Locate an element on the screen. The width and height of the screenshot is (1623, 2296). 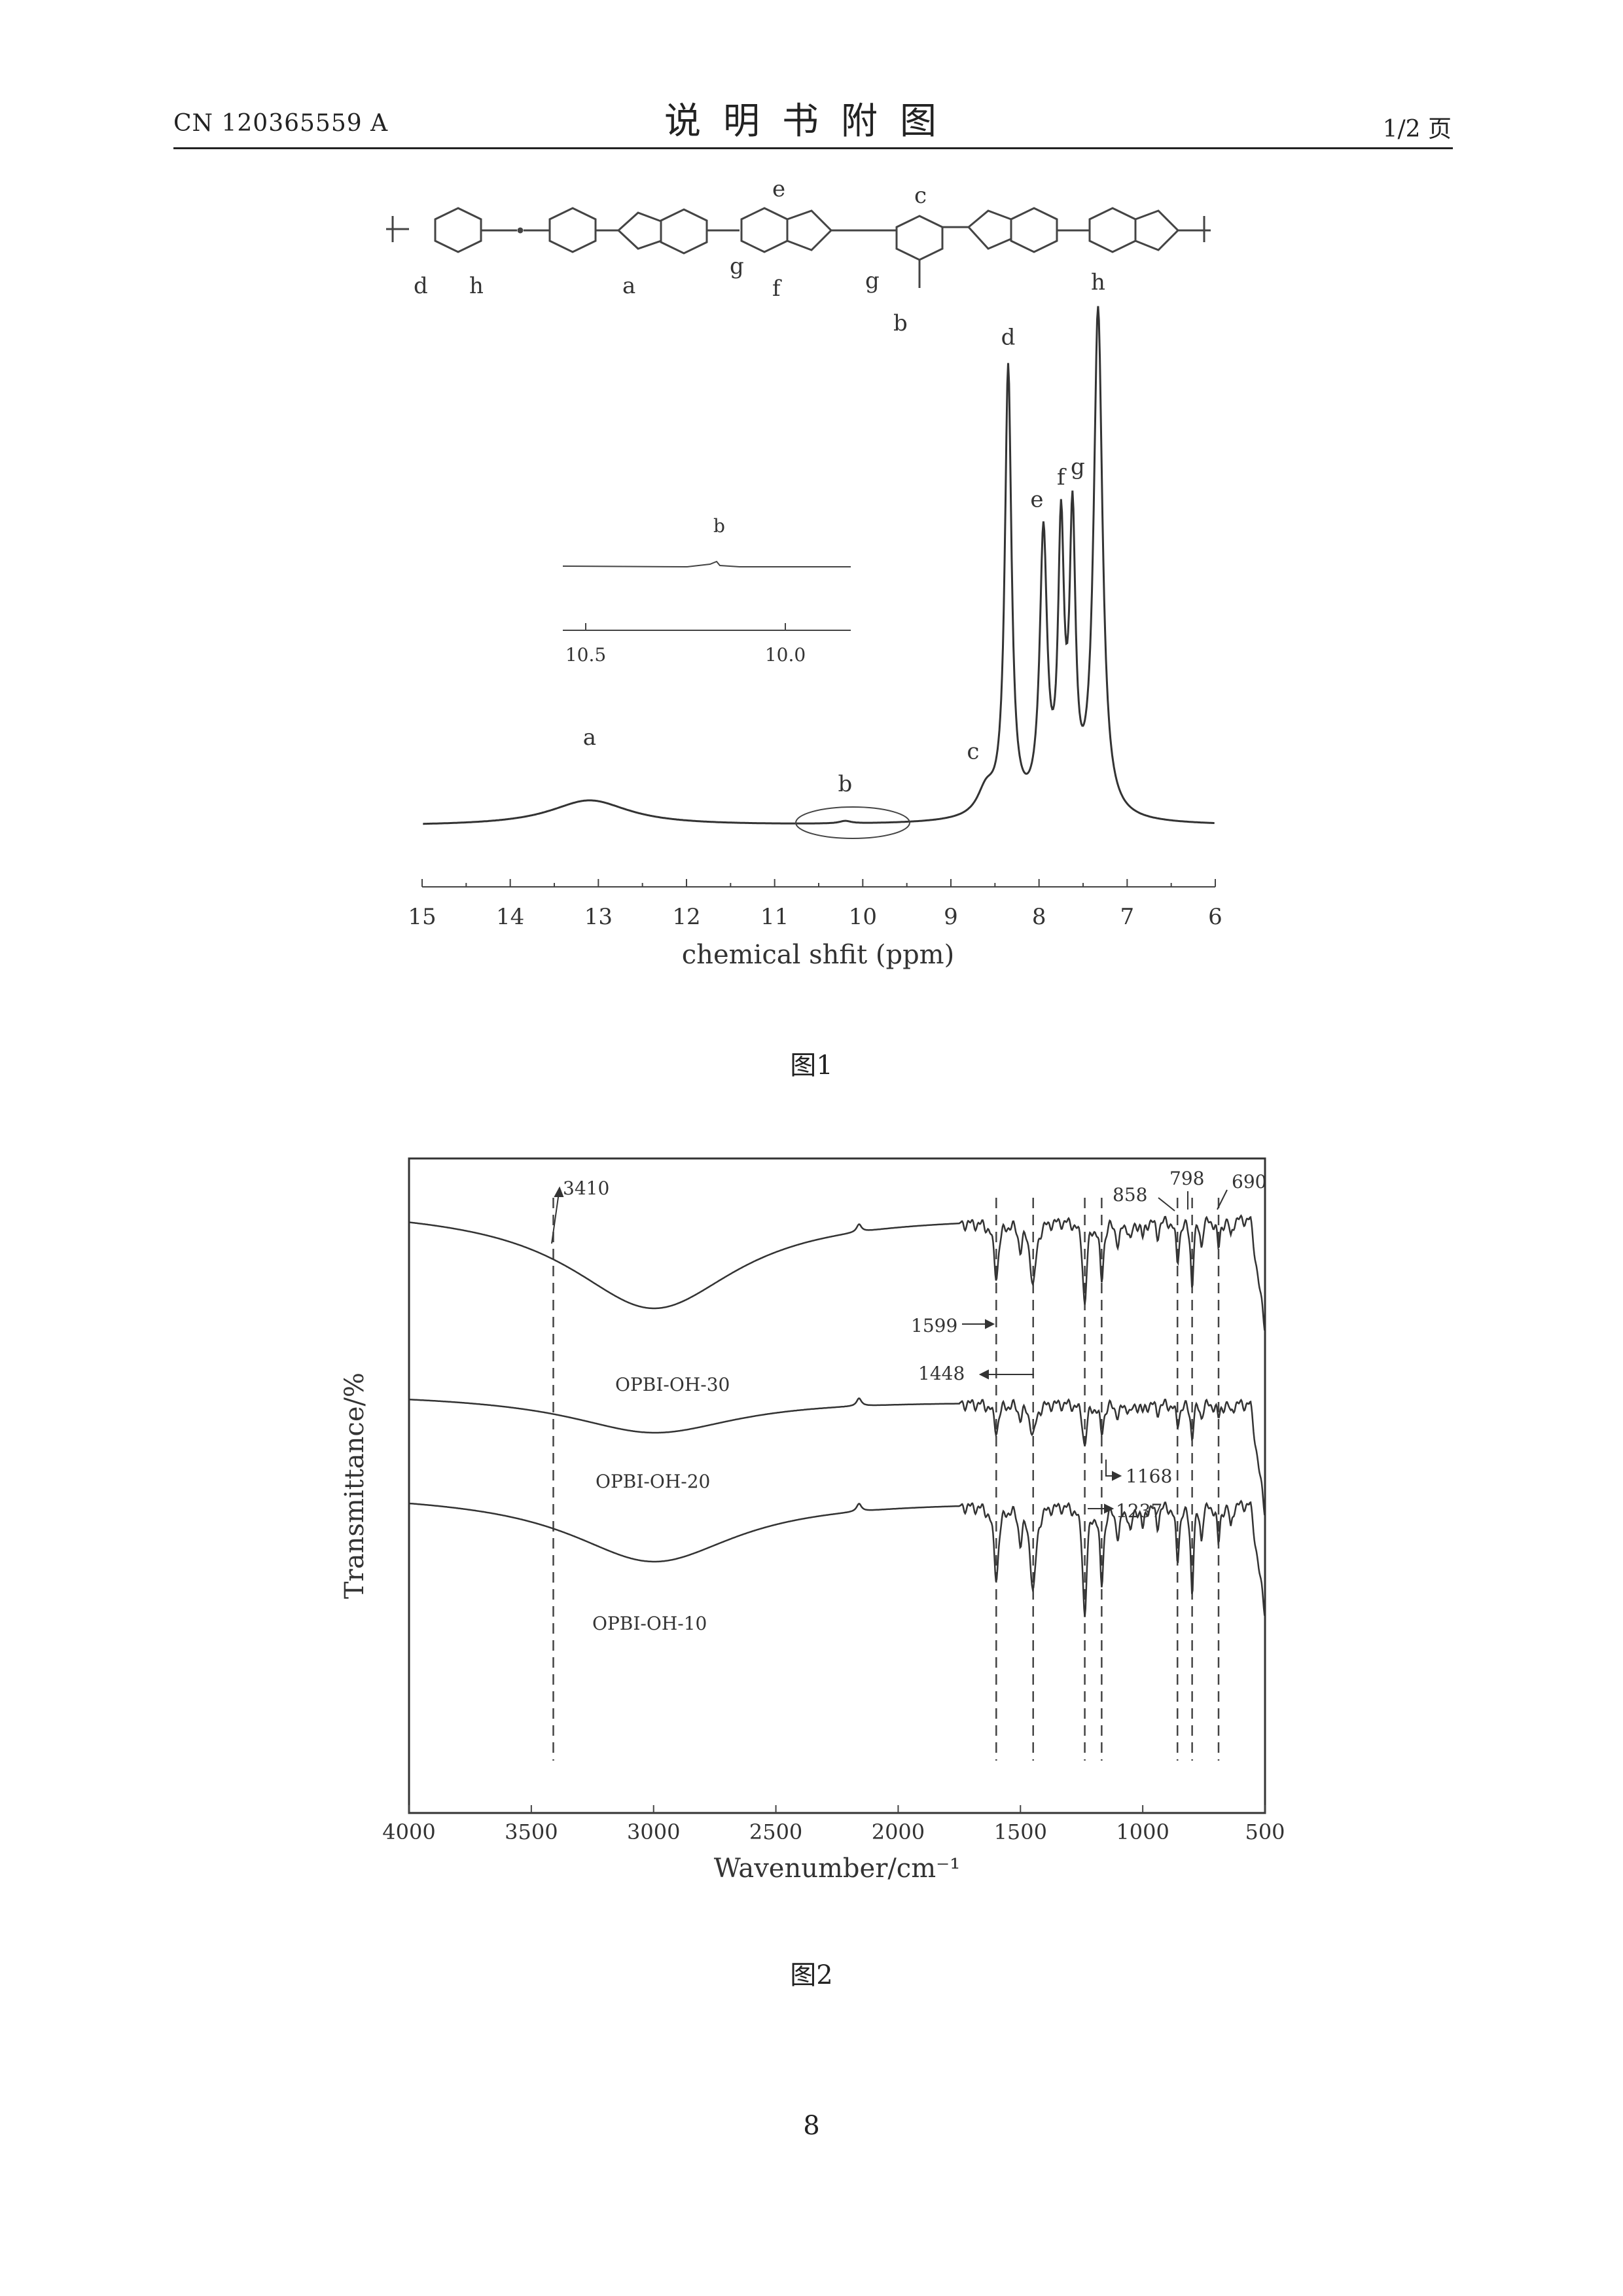
structure-label-e: e is located at coordinates (779, 189).